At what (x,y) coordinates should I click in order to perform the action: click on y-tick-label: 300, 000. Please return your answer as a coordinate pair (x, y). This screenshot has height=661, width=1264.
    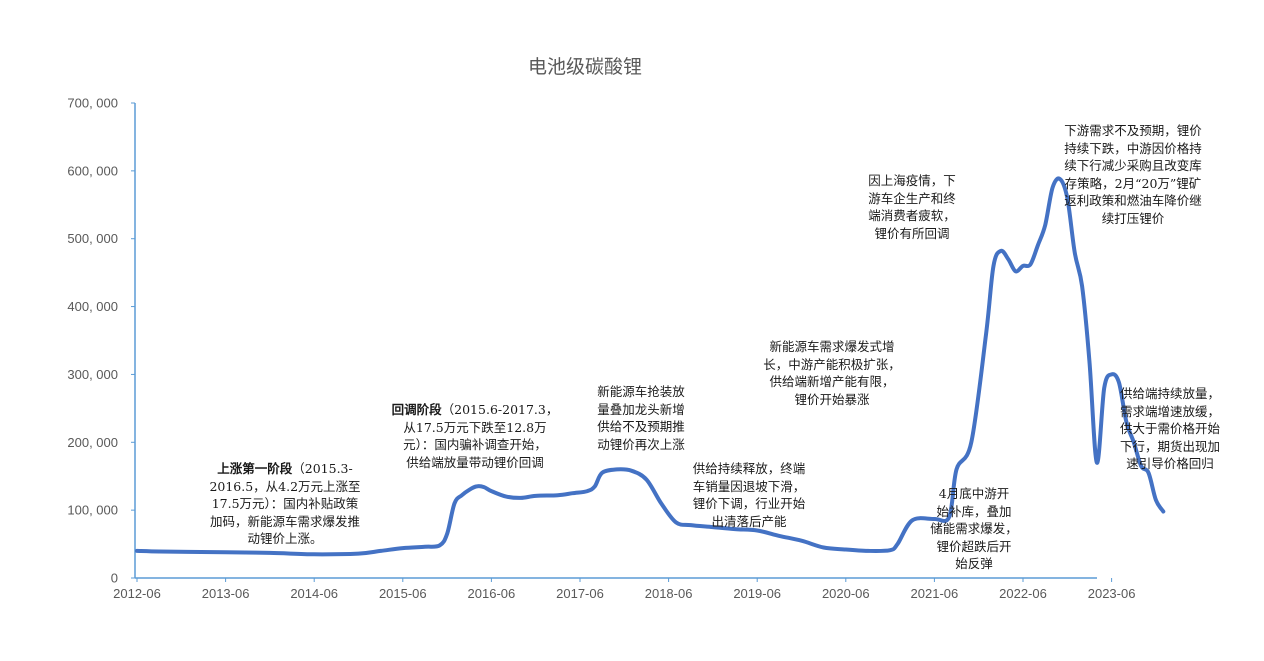
    Looking at the image, I should click on (92, 374).